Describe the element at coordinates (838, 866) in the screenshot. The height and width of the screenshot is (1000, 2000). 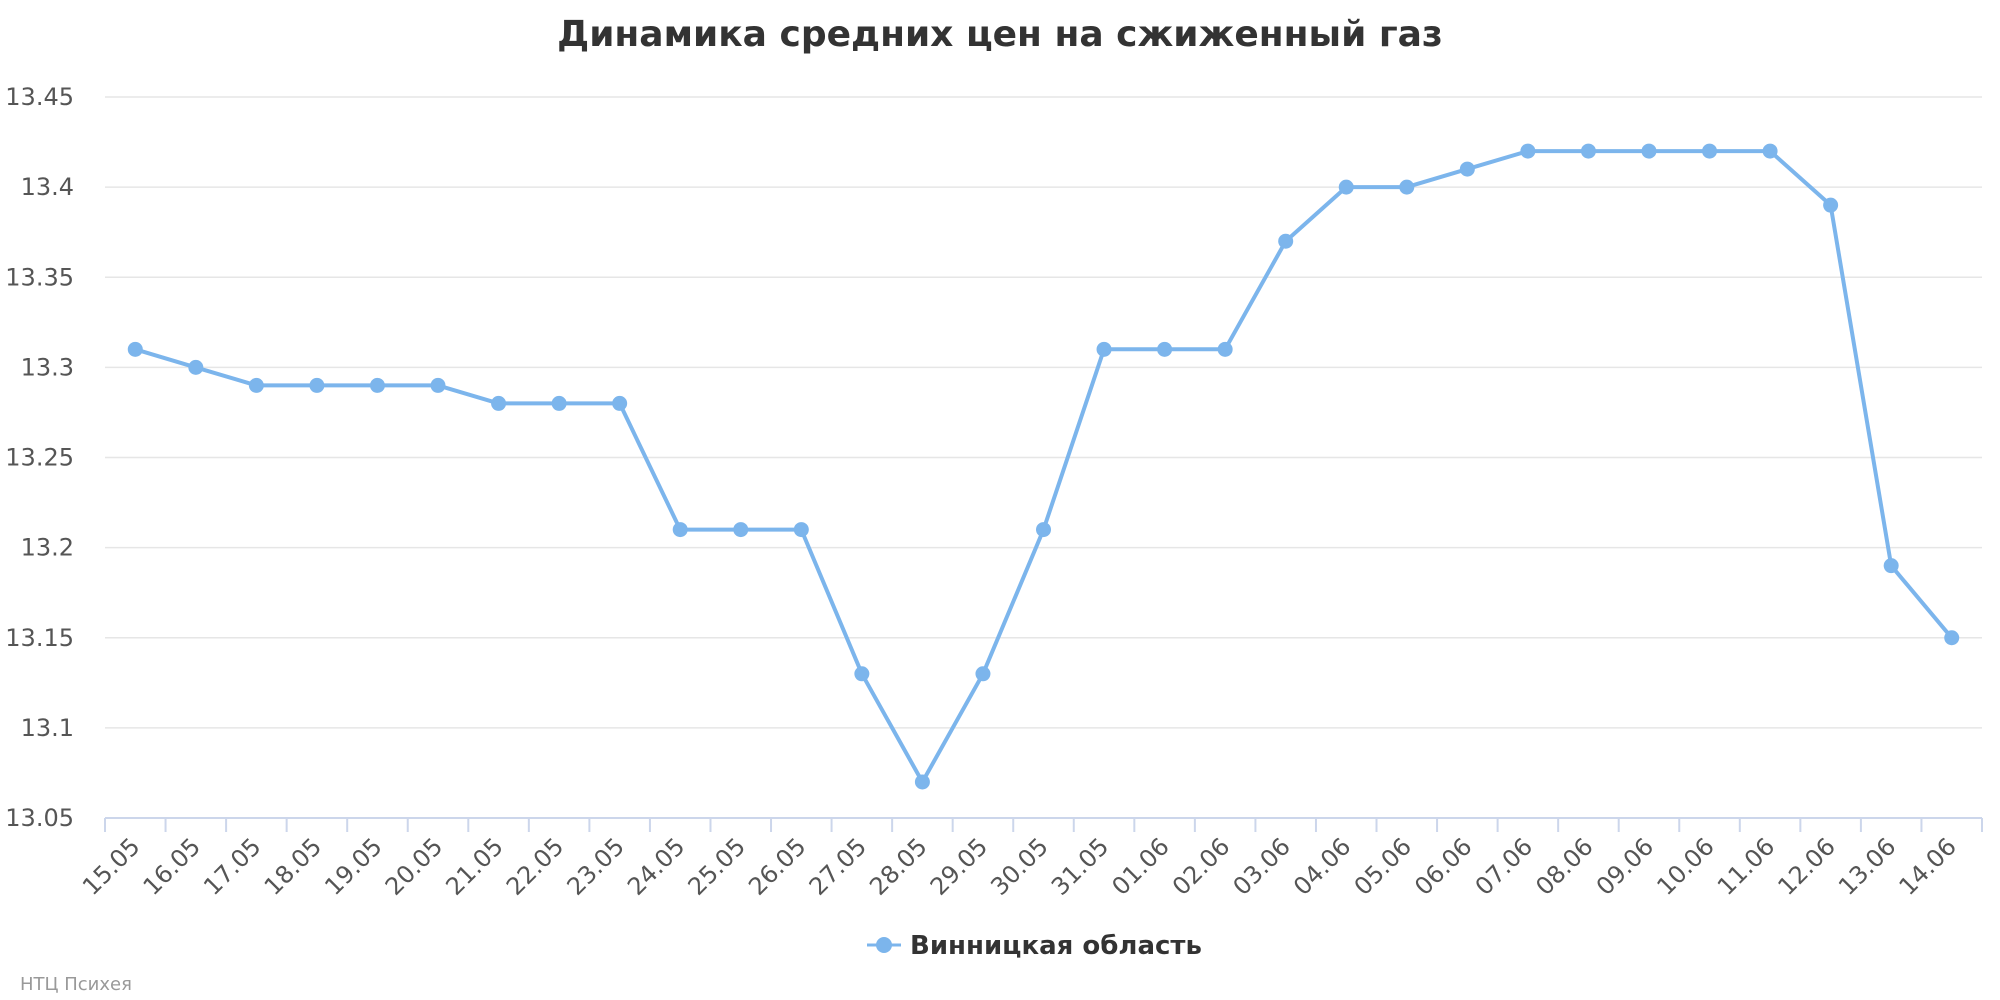
I see `x-tick-label: 27.05` at that location.